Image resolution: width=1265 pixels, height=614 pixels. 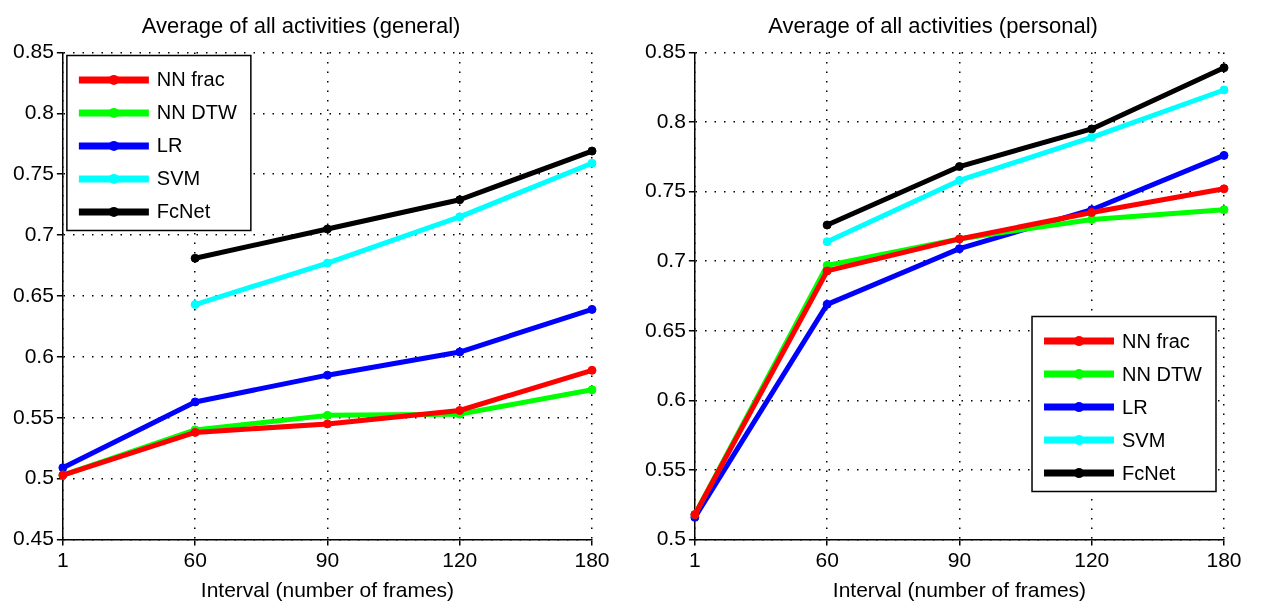 What do you see at coordinates (933, 26) in the screenshot?
I see `chart-title: Average of all activities (personal)` at bounding box center [933, 26].